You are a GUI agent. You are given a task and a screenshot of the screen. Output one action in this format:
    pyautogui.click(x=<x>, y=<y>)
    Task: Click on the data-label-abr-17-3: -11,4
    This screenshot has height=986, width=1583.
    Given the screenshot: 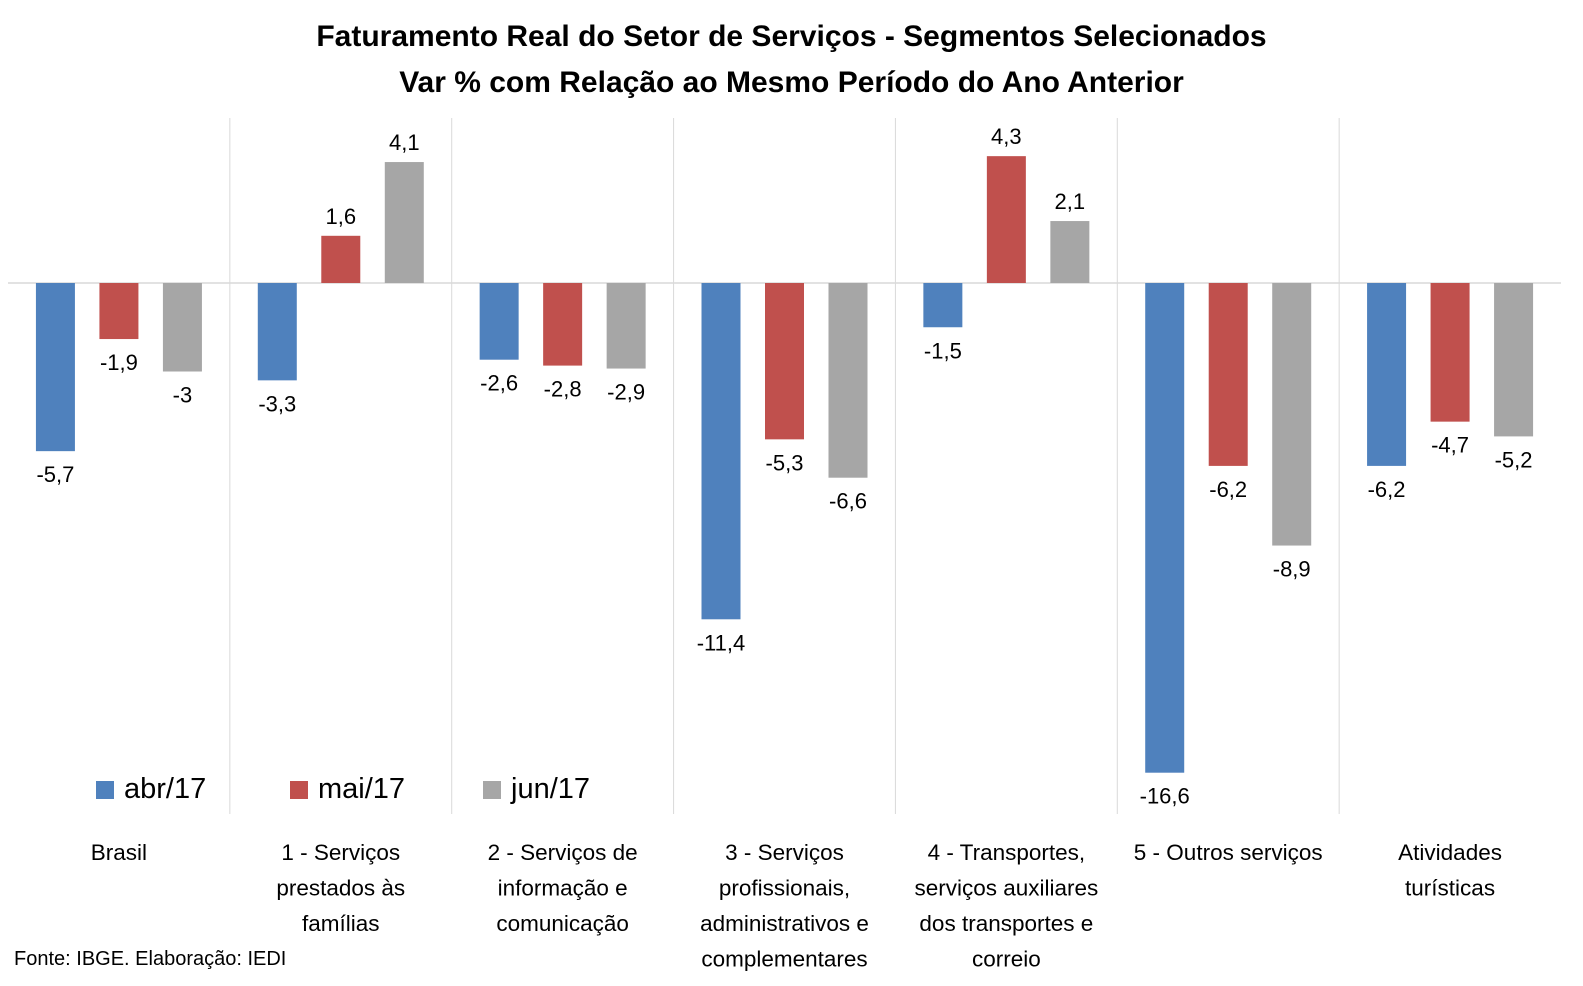 What is the action you would take?
    pyautogui.click(x=721, y=642)
    